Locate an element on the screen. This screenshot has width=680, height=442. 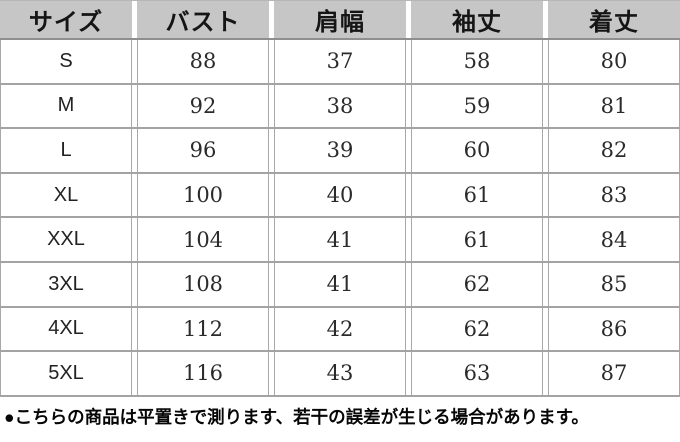
table-row-4XL: 4XL 112 42 62 86 is located at coordinates (340, 330).